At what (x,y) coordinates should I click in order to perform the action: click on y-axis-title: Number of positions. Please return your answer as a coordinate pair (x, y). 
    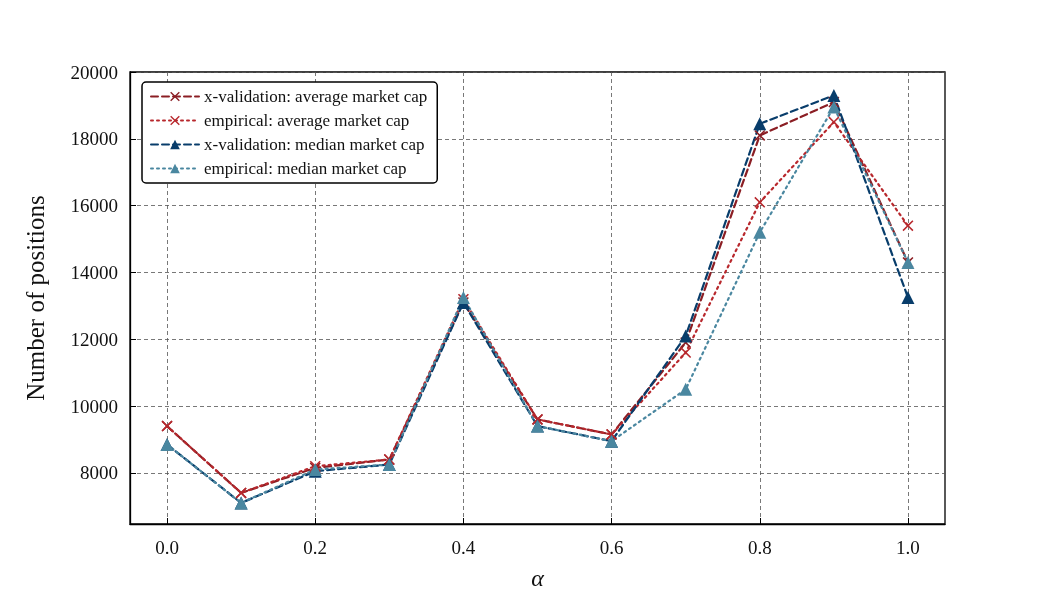
    Looking at the image, I should click on (35, 298).